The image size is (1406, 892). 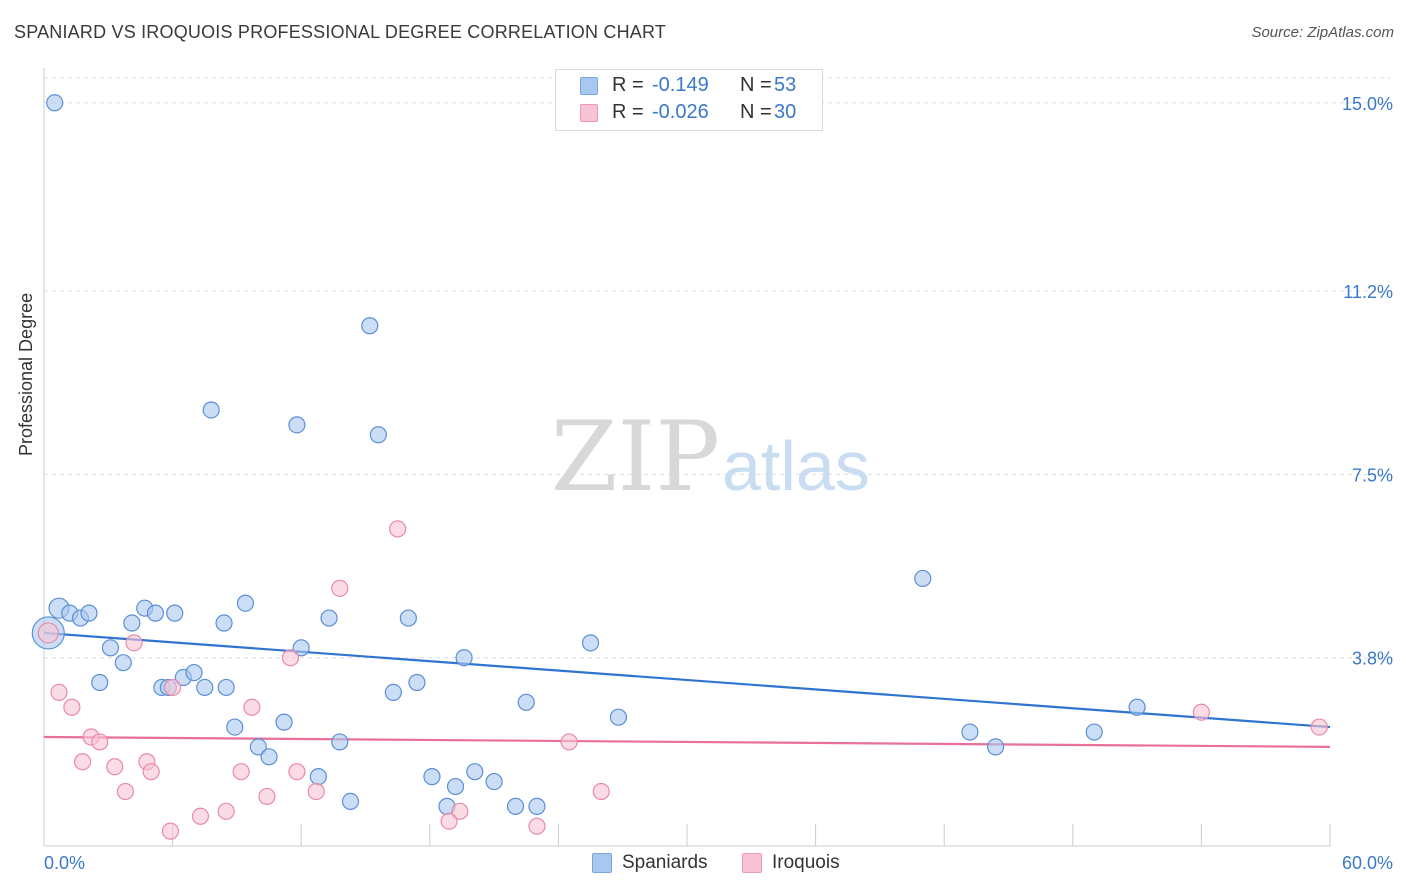 I want to click on legend-n-value: 53, so click(x=785, y=85).